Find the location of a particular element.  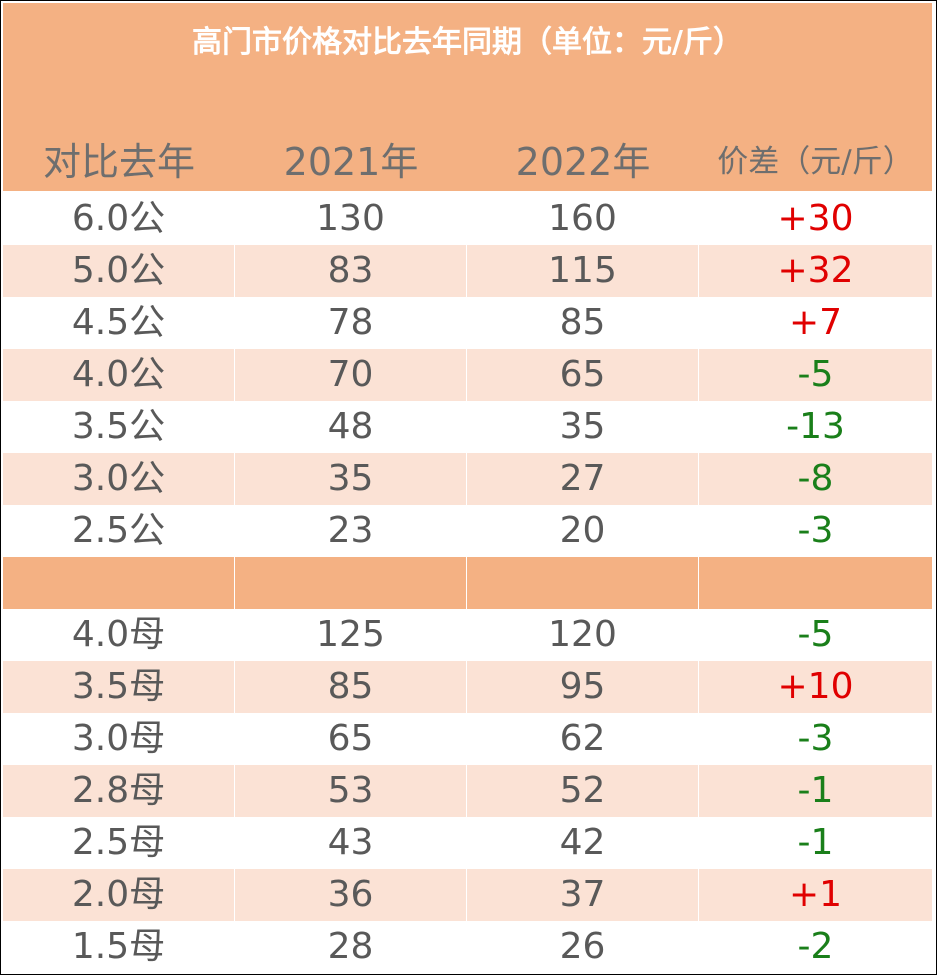

spec-cell: 4.5公 is located at coordinates (119, 323).